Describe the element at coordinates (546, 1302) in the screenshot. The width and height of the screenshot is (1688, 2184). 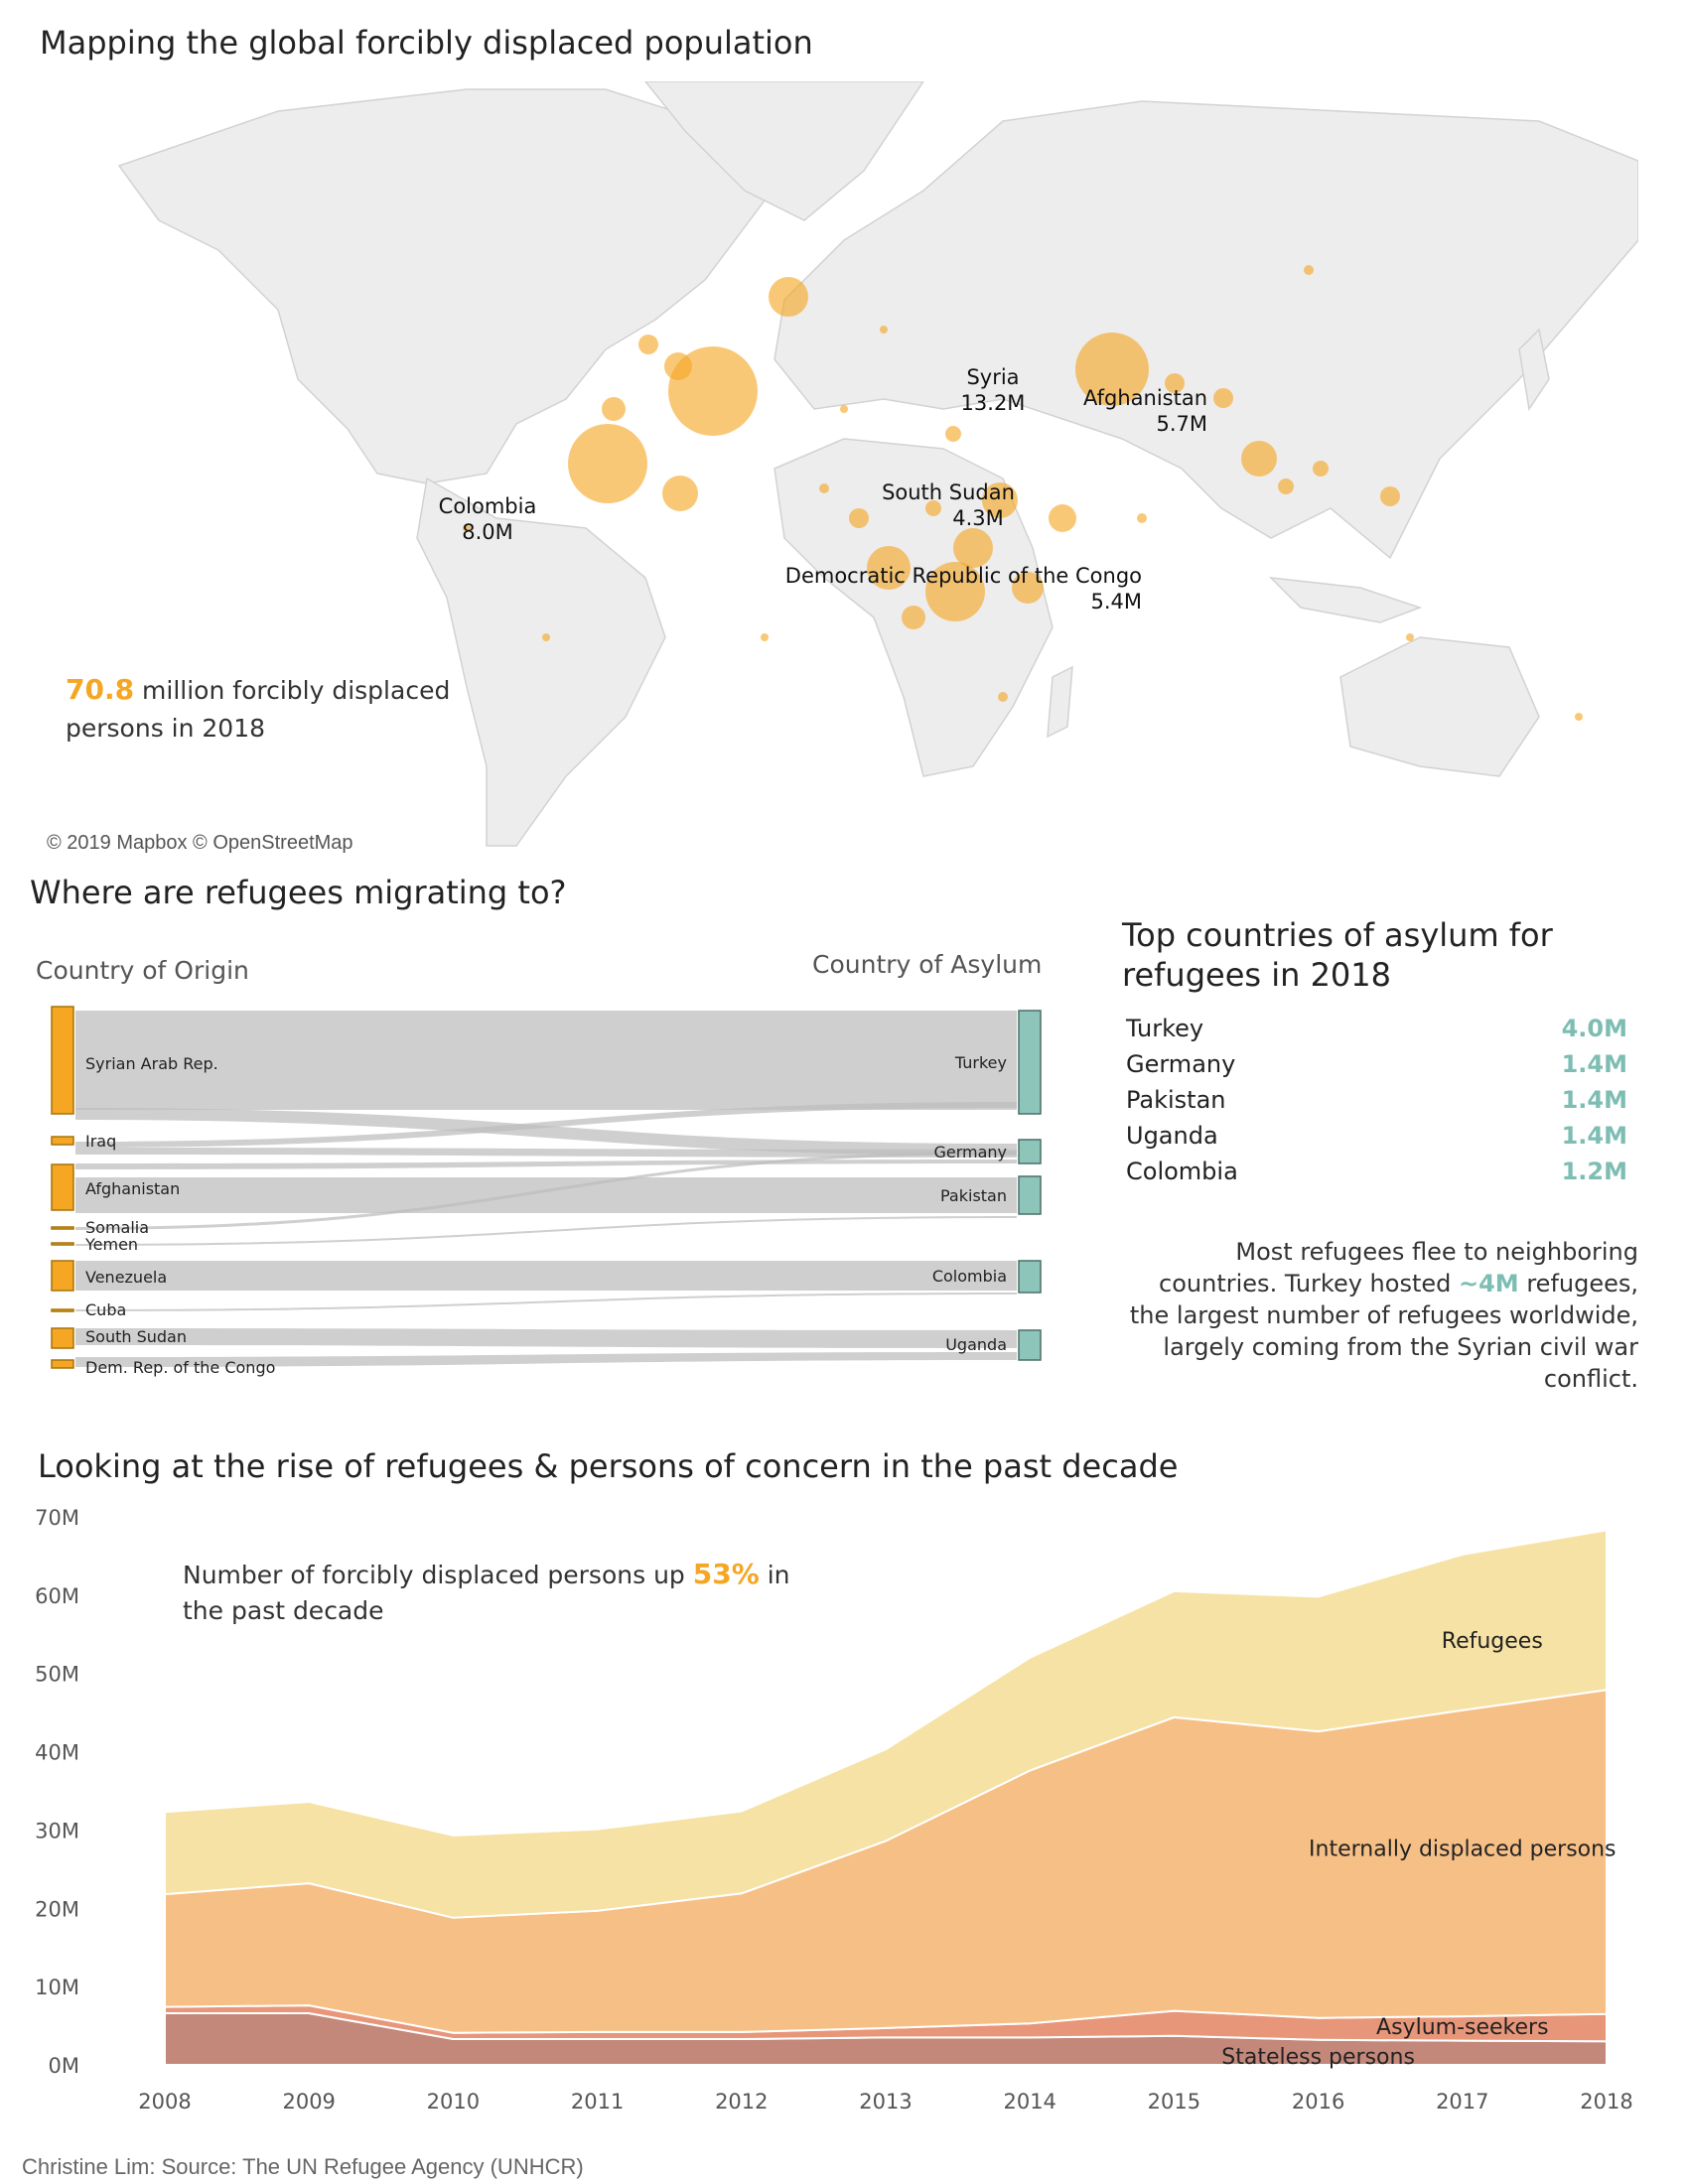
I see `flow-cuba` at that location.